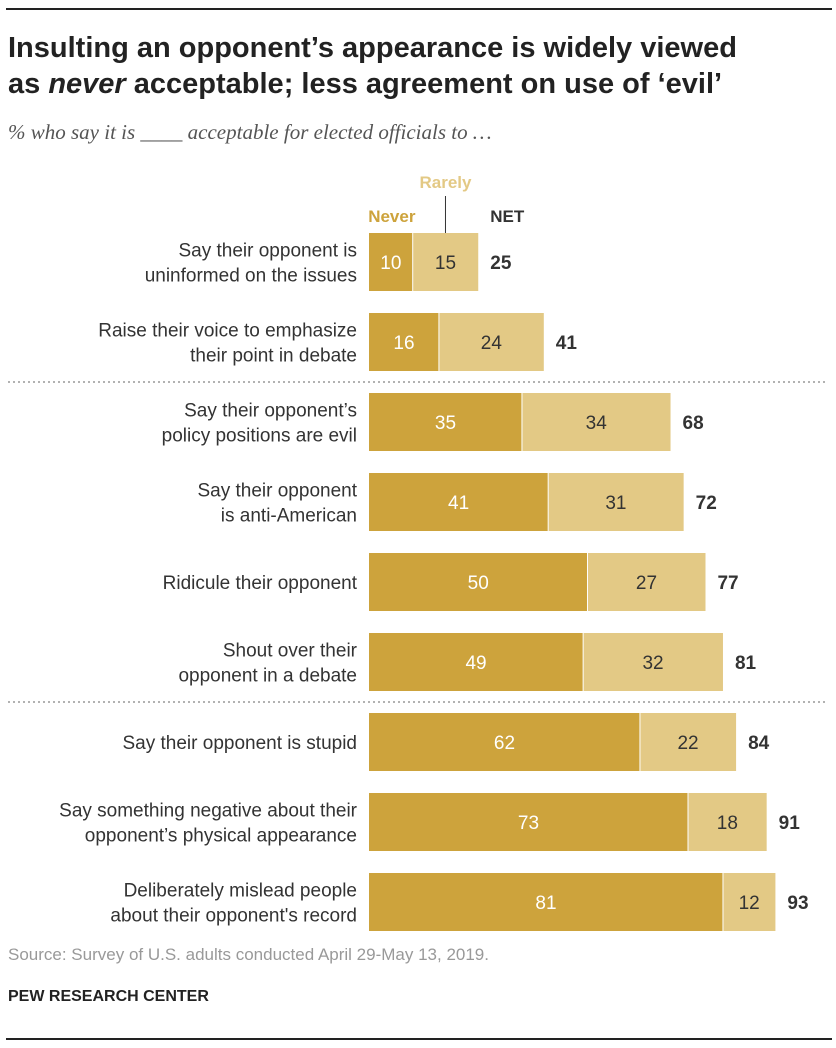  What do you see at coordinates (419, 9) in the screenshot?
I see `top-rule` at bounding box center [419, 9].